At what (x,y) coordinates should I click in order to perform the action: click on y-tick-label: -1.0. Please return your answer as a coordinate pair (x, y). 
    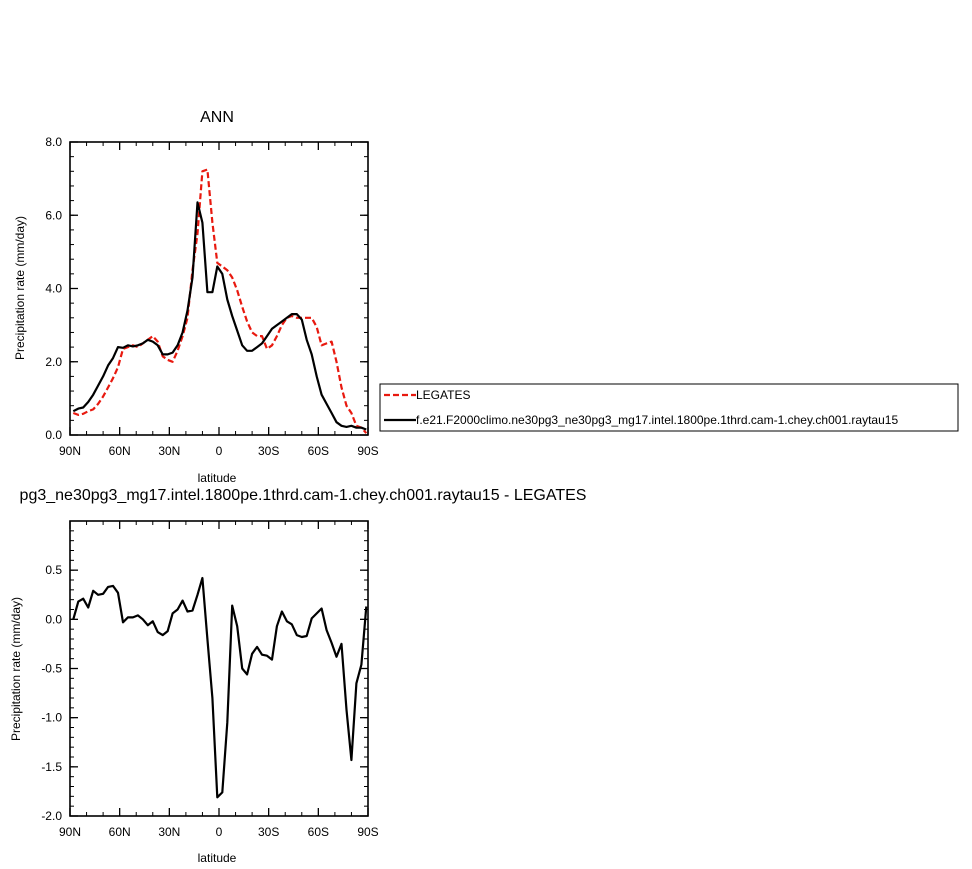
    Looking at the image, I should click on (51, 718).